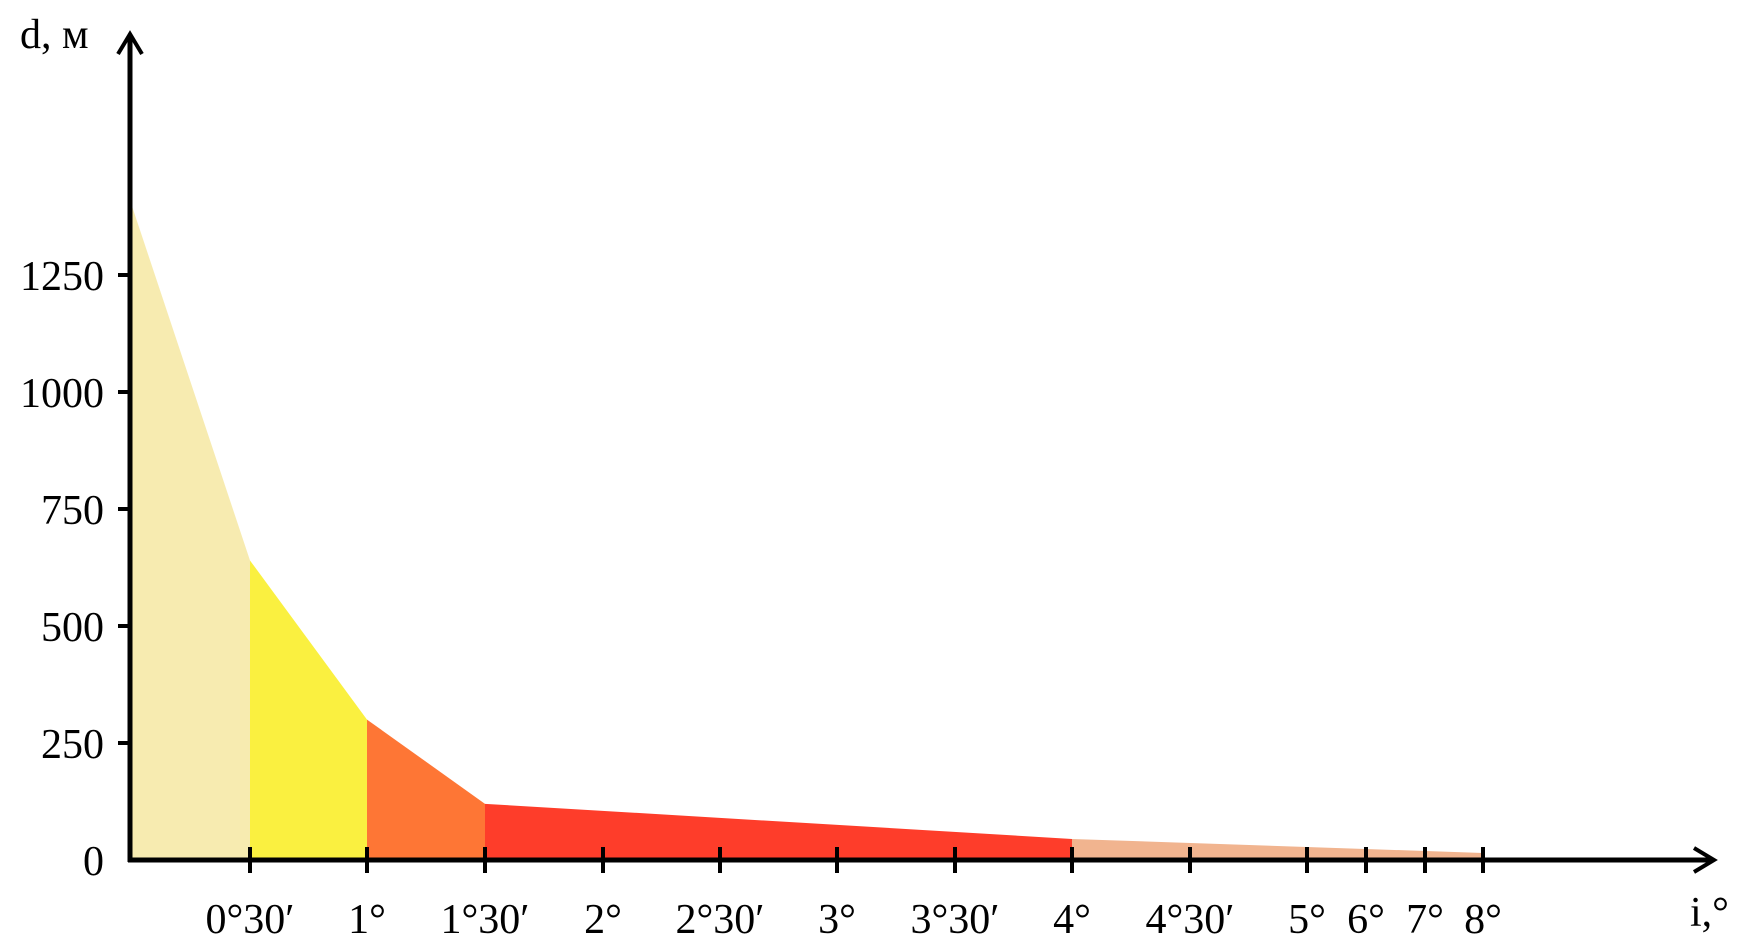 This screenshot has width=1737, height=946. Describe the element at coordinates (72, 745) in the screenshot. I see `y-tick-label: 250` at that location.